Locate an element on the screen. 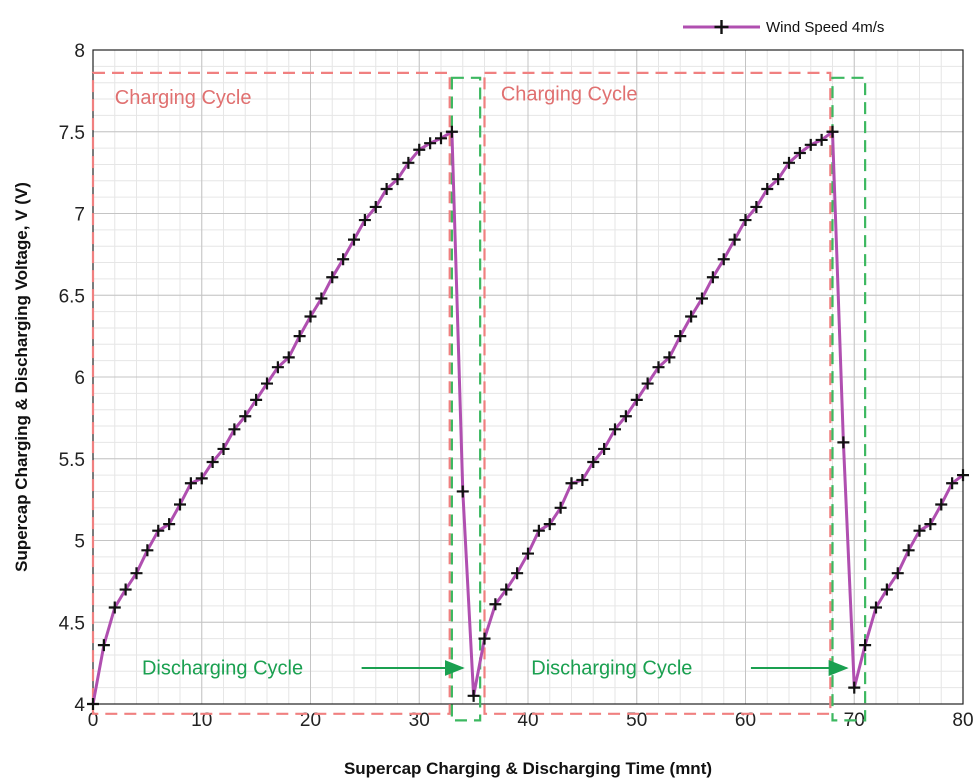  x-tick-label: 30 is located at coordinates (419, 720).